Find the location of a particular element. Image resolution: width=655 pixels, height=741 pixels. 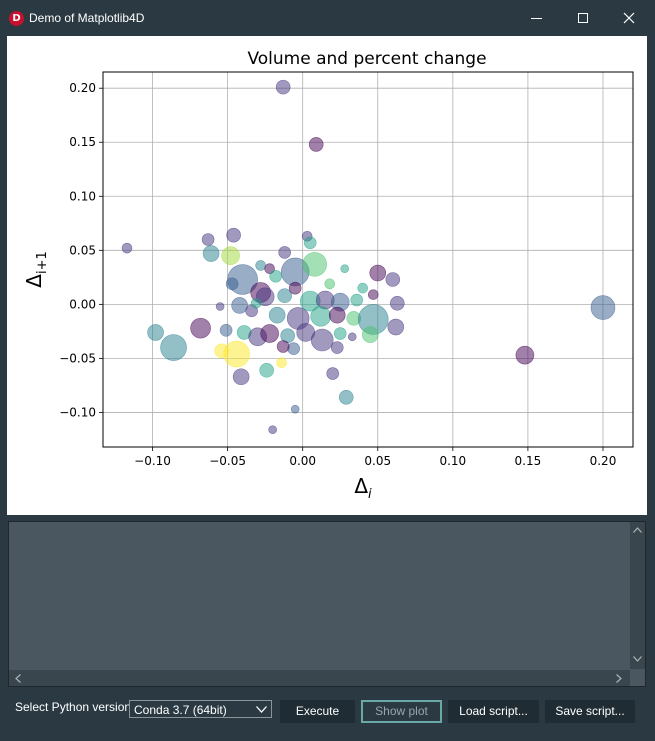

chart-title: Volume and percent change is located at coordinates (366, 59).